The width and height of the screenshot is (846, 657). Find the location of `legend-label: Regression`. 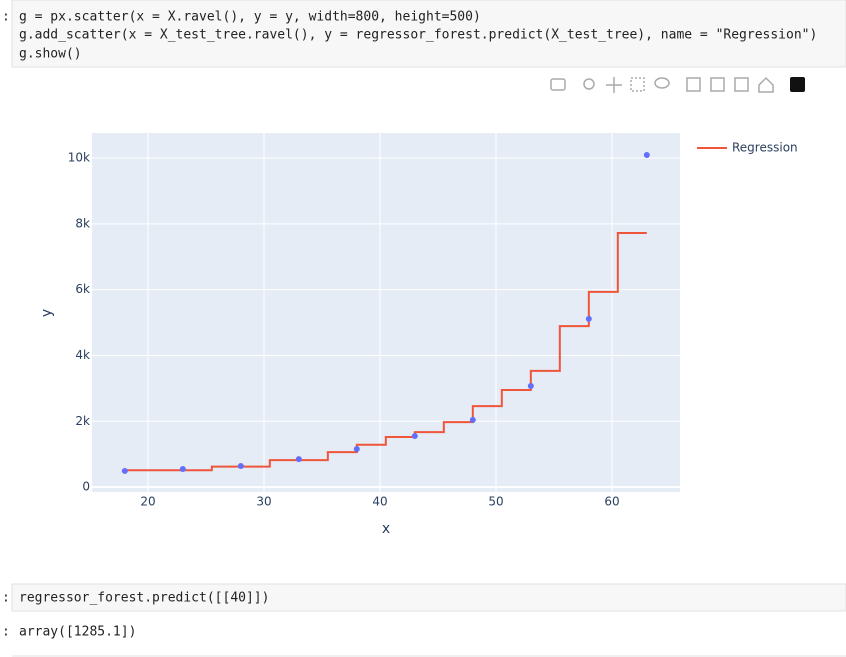

legend-label: Regression is located at coordinates (765, 148).